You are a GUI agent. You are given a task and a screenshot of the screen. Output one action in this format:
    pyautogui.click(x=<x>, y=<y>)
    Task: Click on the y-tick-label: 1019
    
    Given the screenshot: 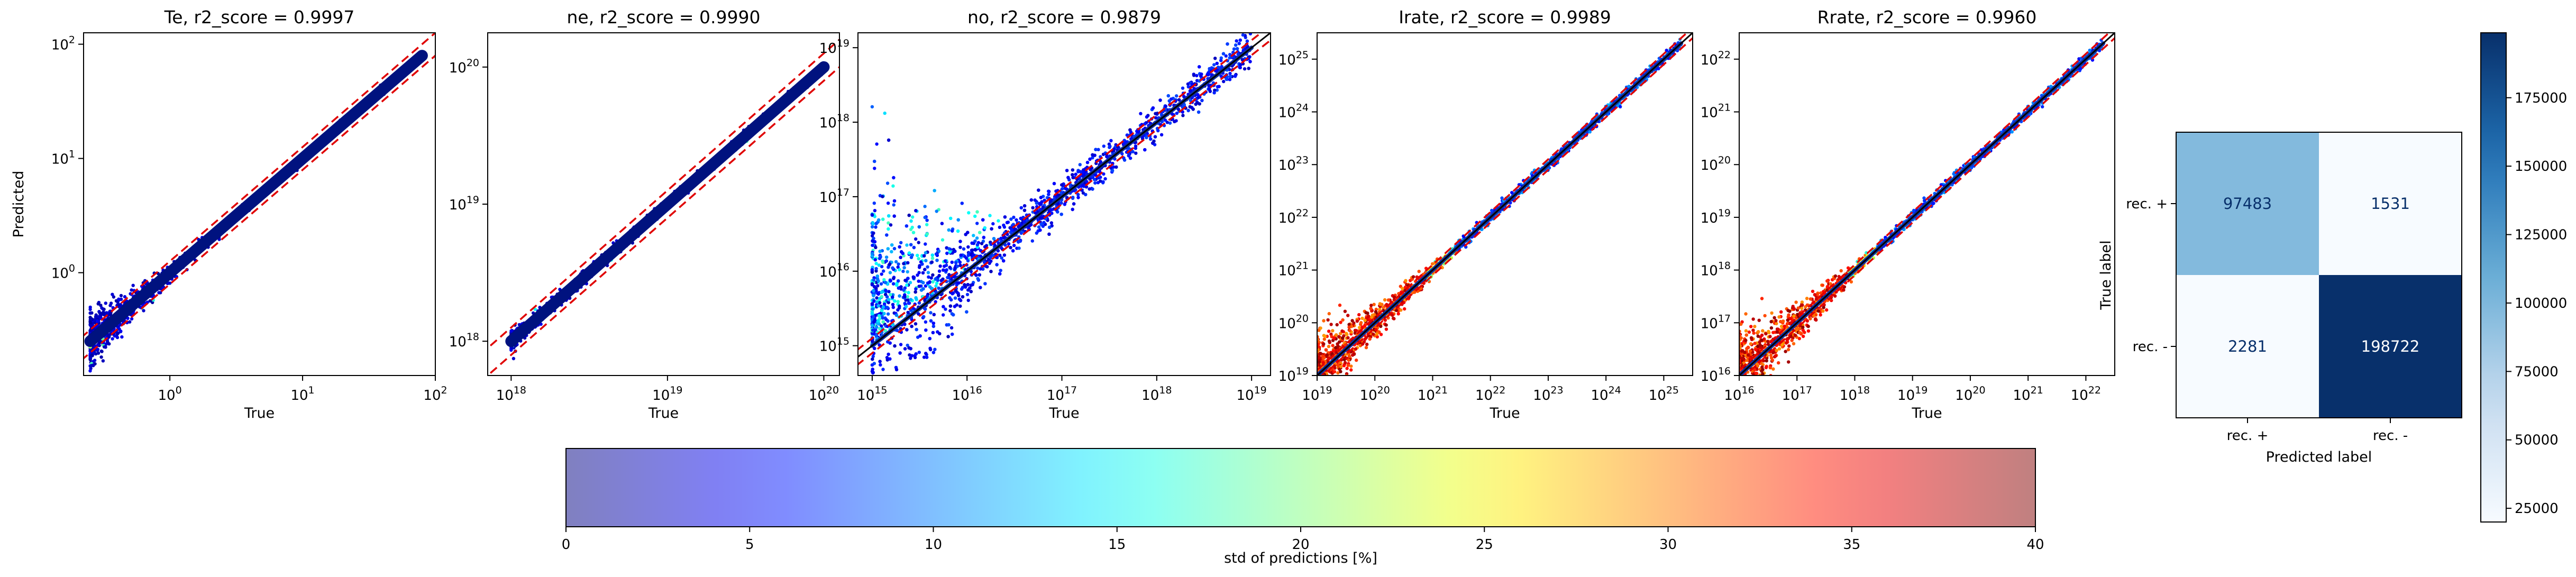 What is the action you would take?
    pyautogui.click(x=464, y=203)
    